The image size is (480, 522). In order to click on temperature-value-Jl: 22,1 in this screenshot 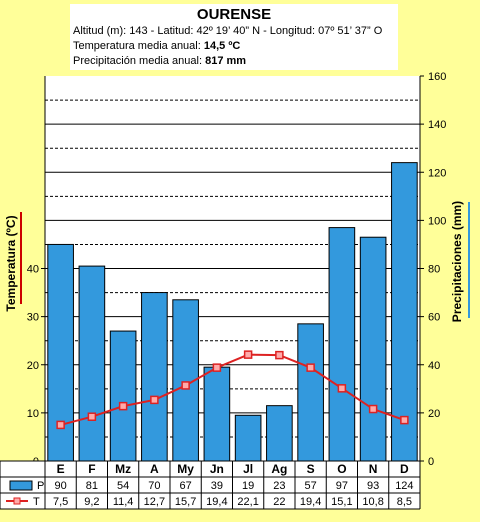, I will do `click(247, 502)`.